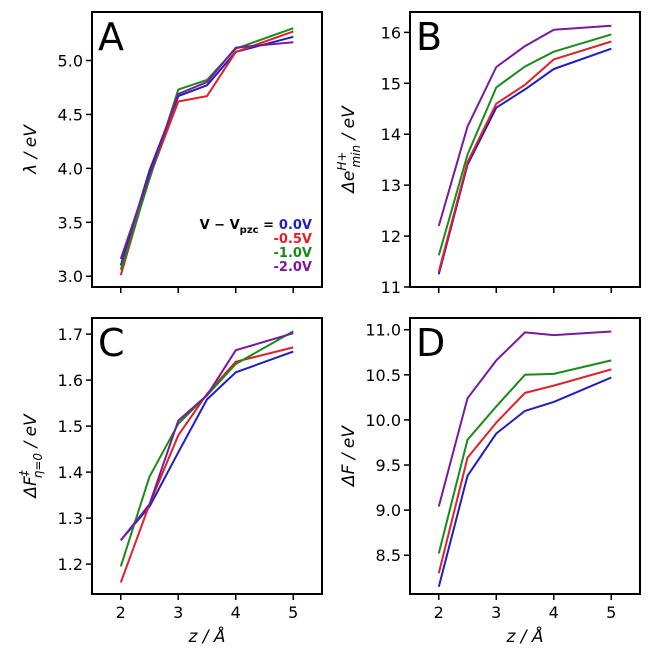 This screenshot has height=655, width=665. What do you see at coordinates (388, 555) in the screenshot?
I see `y-tick-label: 8.5` at bounding box center [388, 555].